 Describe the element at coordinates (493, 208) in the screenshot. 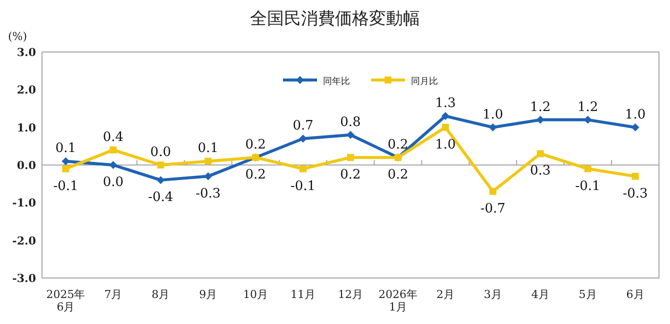

I see `data-label: -0.7` at that location.